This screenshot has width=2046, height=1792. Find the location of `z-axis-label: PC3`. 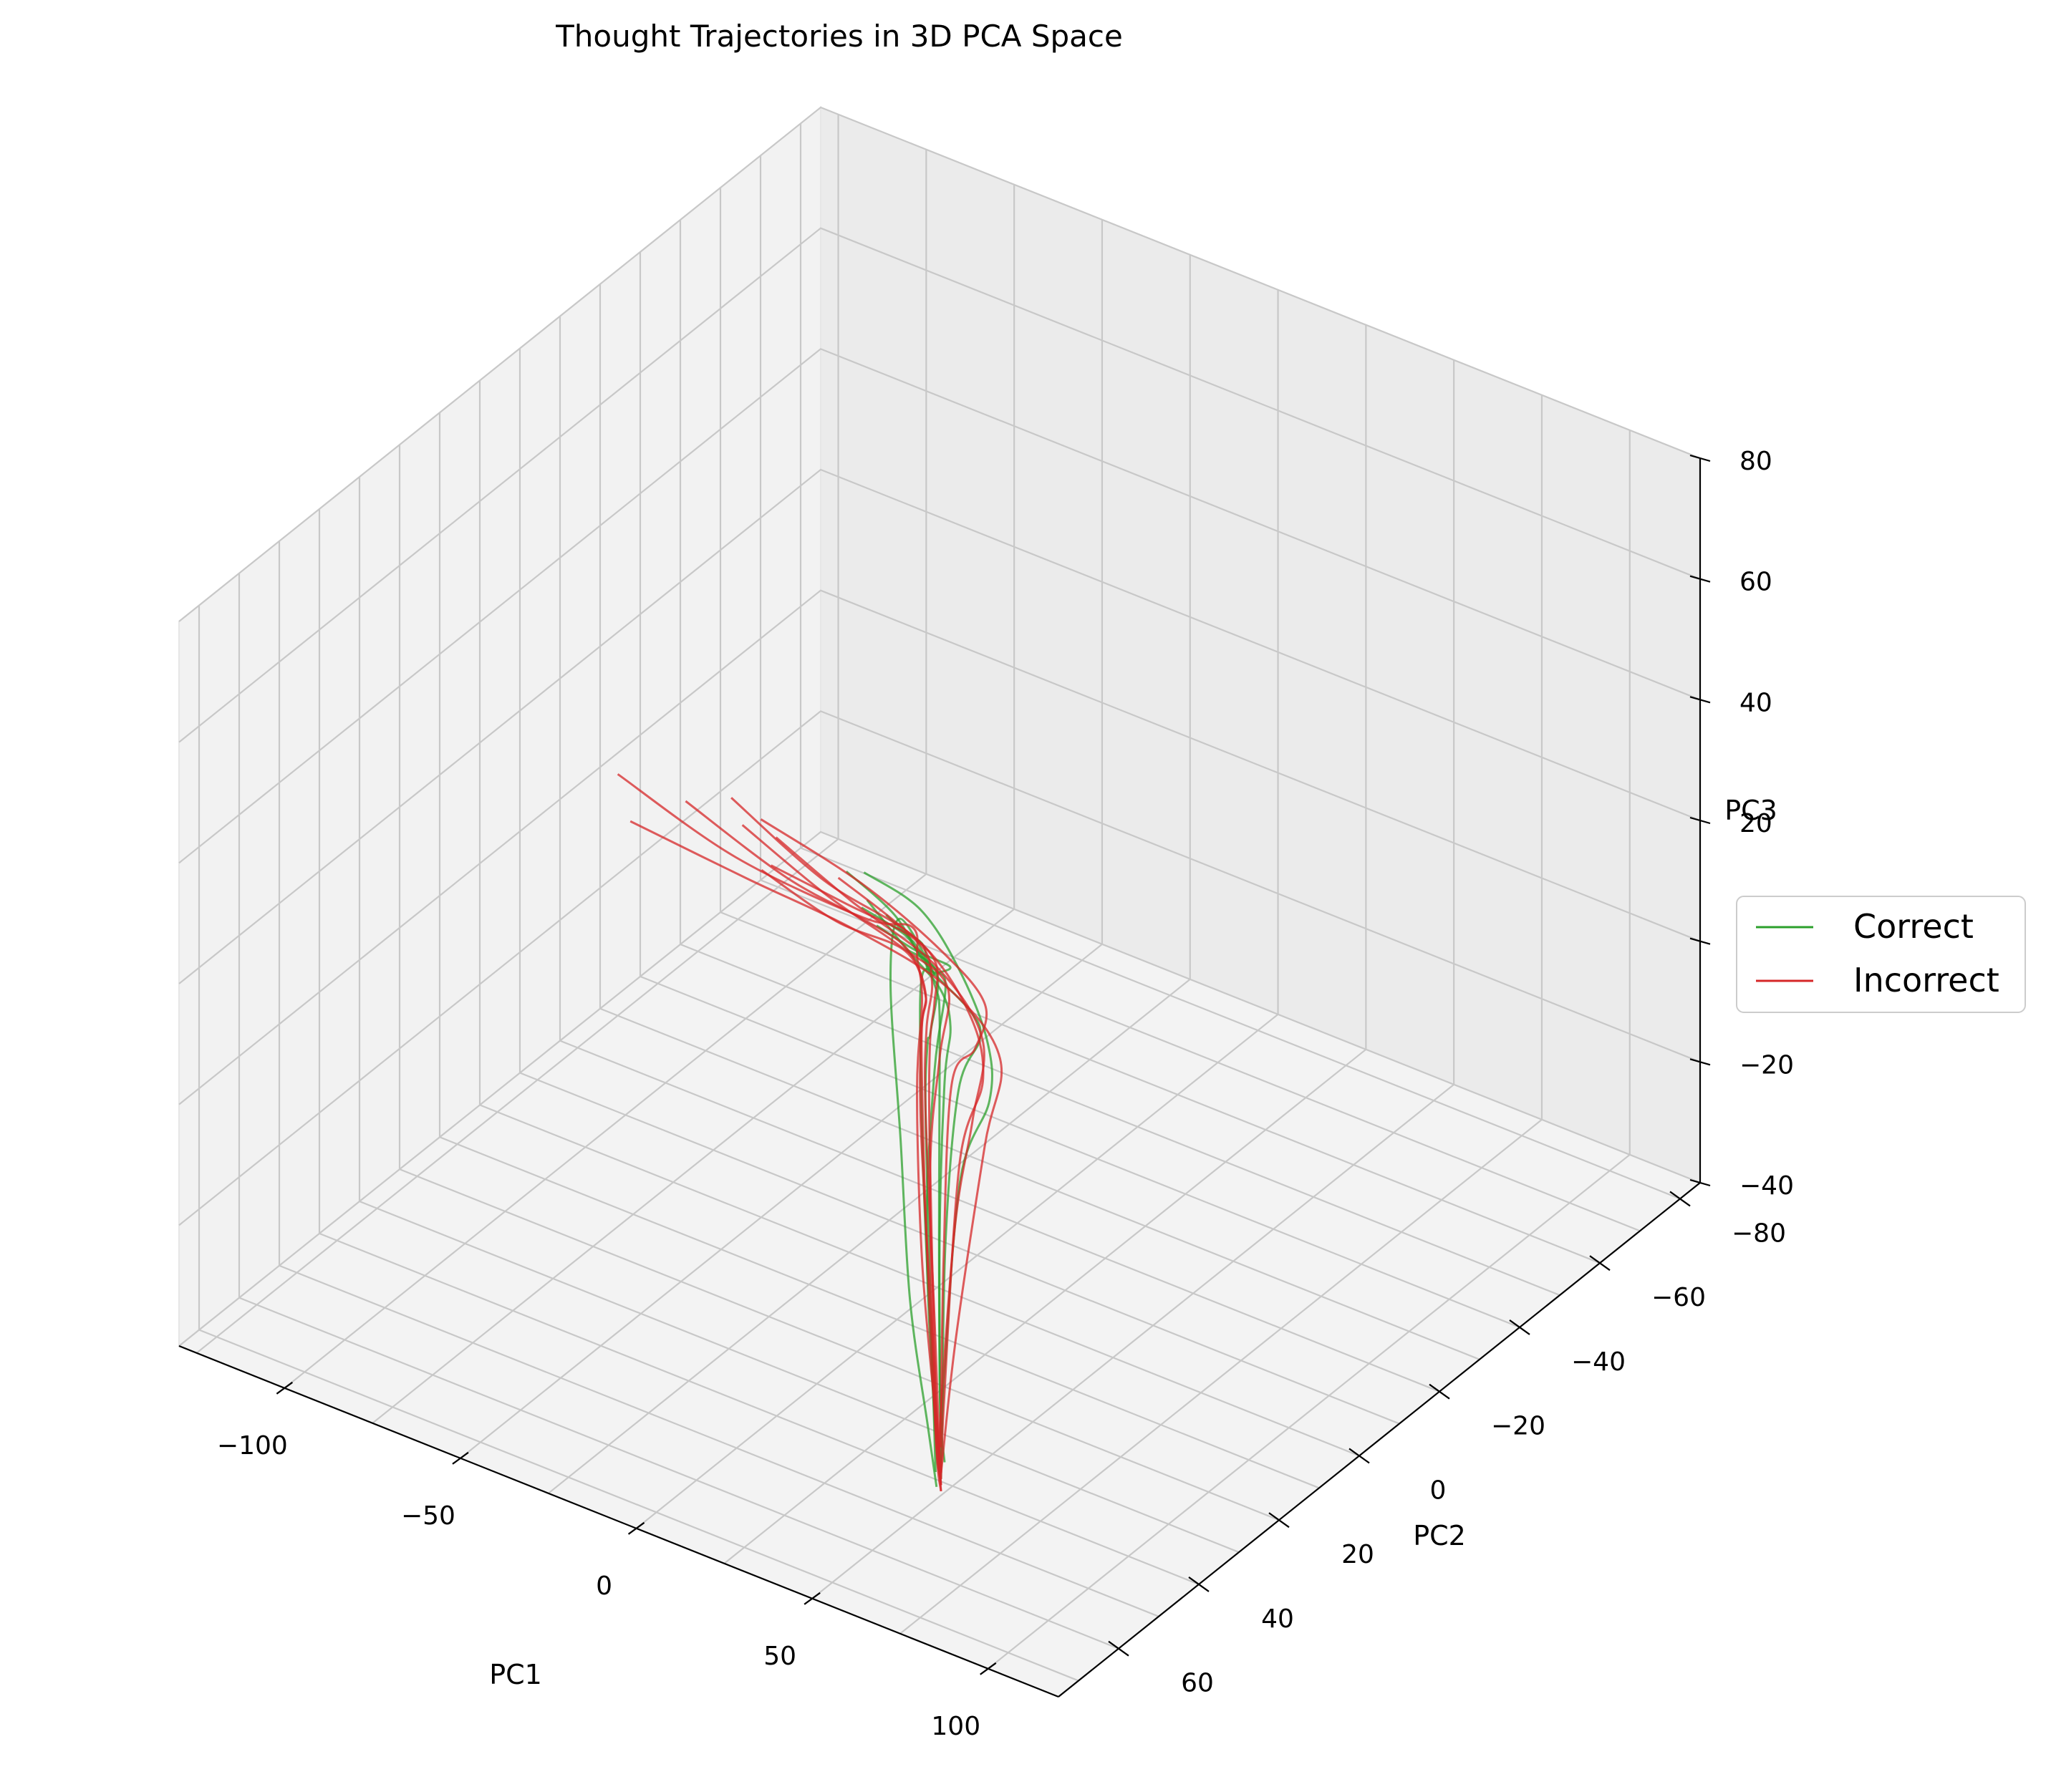

z-axis-label: PC3 is located at coordinates (1751, 810).